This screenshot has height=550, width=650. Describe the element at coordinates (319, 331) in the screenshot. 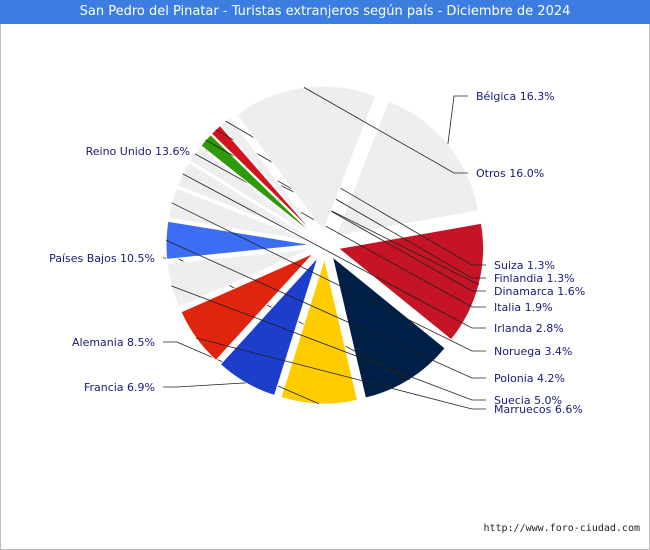

I see `pie-slice-alemania` at that location.